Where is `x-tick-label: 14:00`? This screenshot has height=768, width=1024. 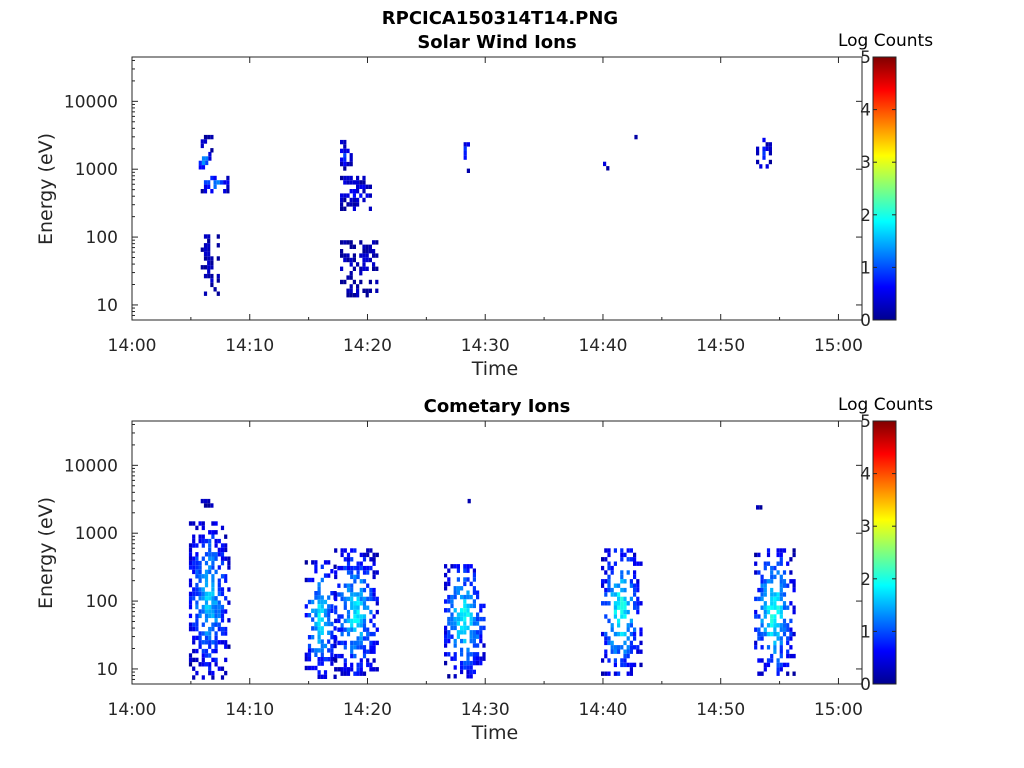
x-tick-label: 14:00 is located at coordinates (132, 710).